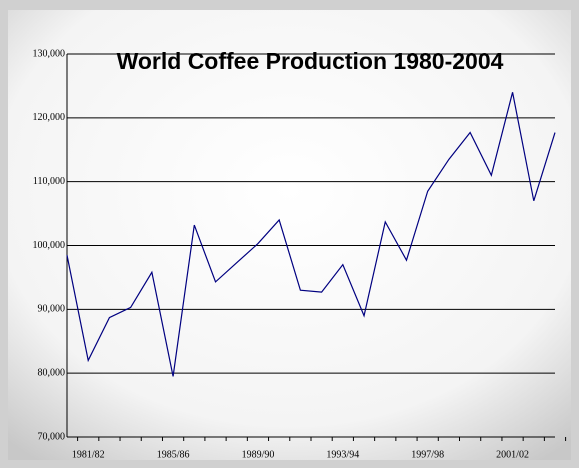 The height and width of the screenshot is (468, 579). I want to click on x-tick-label: 1997/98, so click(427, 454).